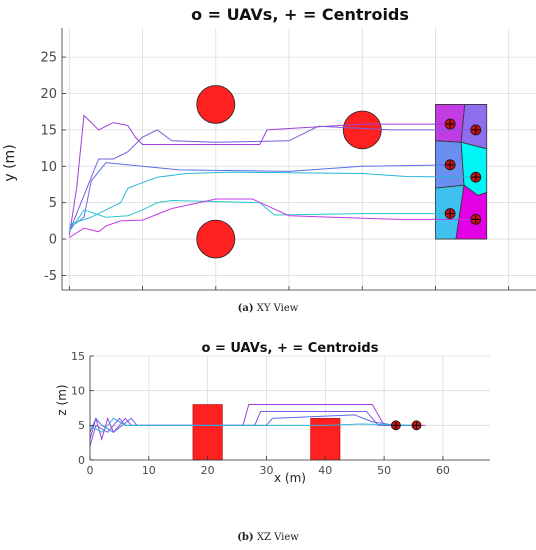 Image resolution: width=536 pixels, height=550 pixels. Describe the element at coordinates (266, 470) in the screenshot. I see `xz-x-tick-label: 30` at that location.